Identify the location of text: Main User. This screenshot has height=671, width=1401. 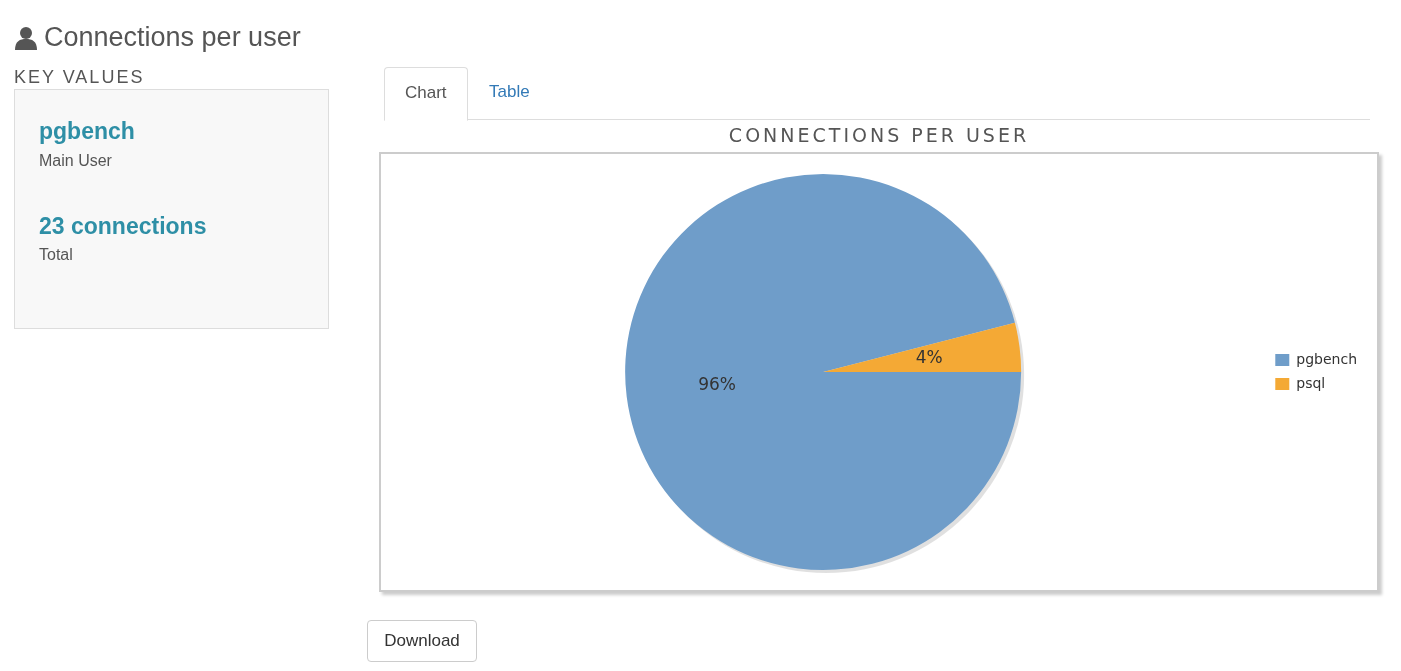
(75, 161).